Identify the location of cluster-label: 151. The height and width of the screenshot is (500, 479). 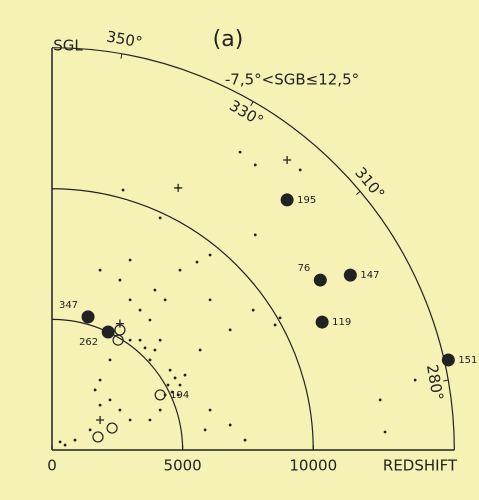
(467, 360).